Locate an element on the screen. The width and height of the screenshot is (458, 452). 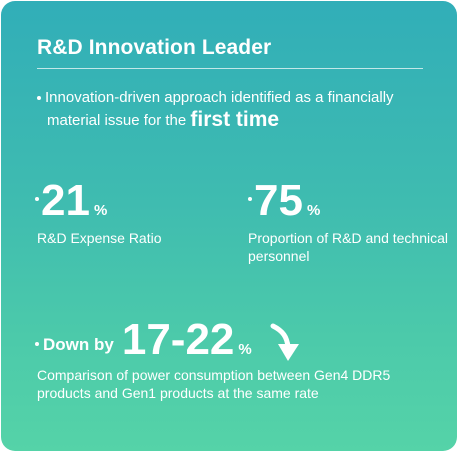
stat-power-reduction: Down by 17-22% is located at coordinates (143, 340).